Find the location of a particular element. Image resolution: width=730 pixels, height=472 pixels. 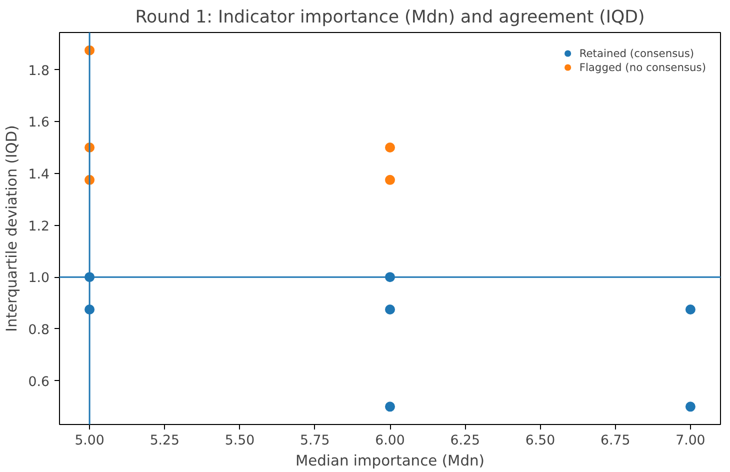

x-tick-label: 7.00 is located at coordinates (691, 441).